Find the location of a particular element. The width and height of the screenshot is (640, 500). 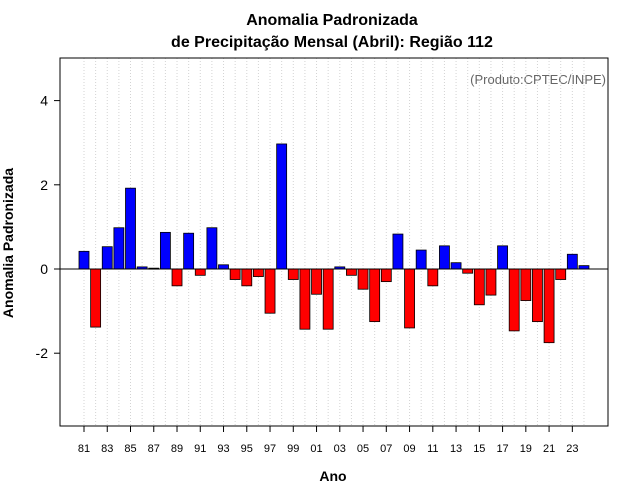

y-tick-label-0: 0 is located at coordinates (44, 269).